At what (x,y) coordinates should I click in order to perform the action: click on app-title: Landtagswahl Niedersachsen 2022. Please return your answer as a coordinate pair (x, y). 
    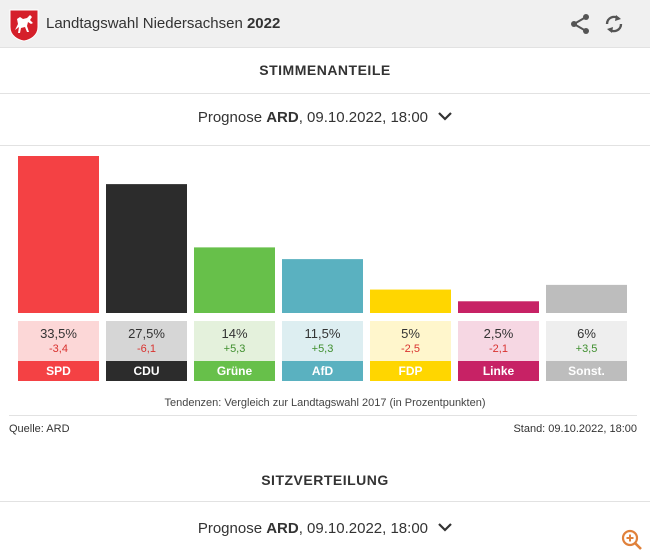
    Looking at the image, I should click on (163, 23).